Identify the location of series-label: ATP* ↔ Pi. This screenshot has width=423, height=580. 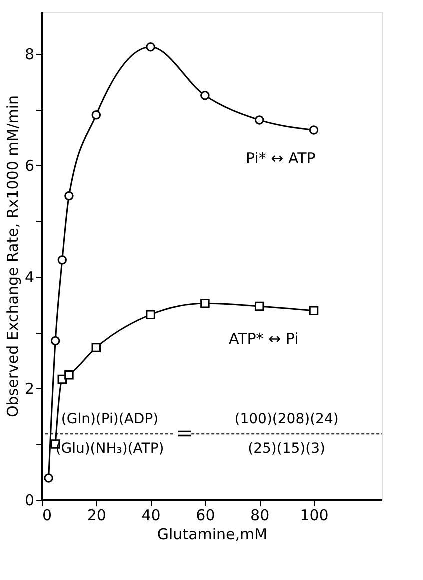
(264, 339).